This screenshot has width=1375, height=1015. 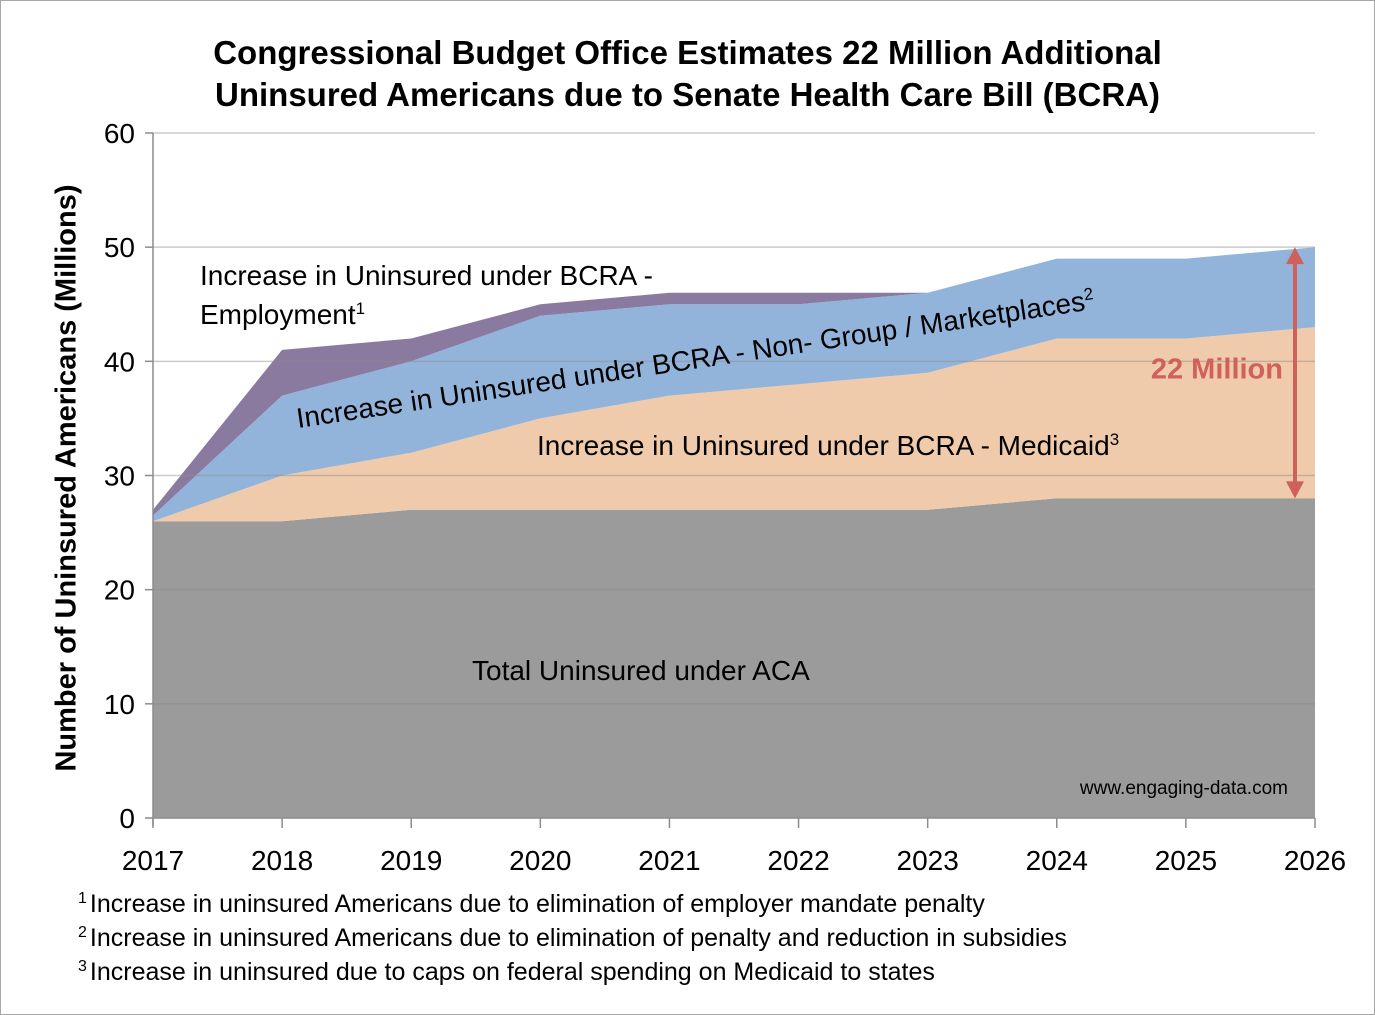 What do you see at coordinates (426, 275) in the screenshot?
I see `employment-area-label-line-1: Increase in Uninsured under BCRA -` at bounding box center [426, 275].